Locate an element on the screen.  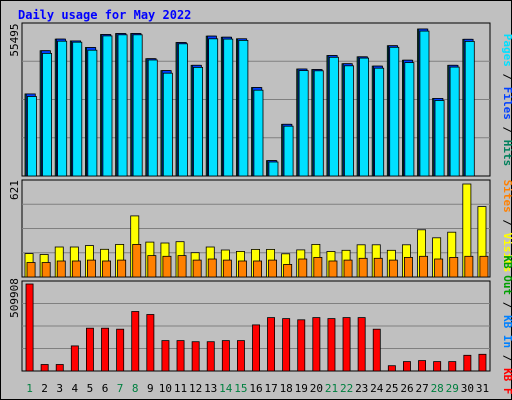
x-tick-label-day-12: 12 is located at coordinates (195, 388).